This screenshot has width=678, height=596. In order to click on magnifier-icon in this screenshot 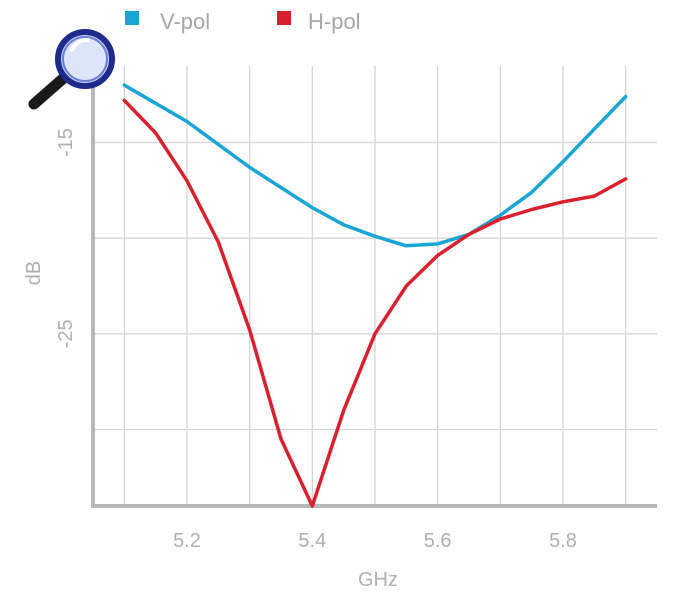, I will do `click(71, 69)`.